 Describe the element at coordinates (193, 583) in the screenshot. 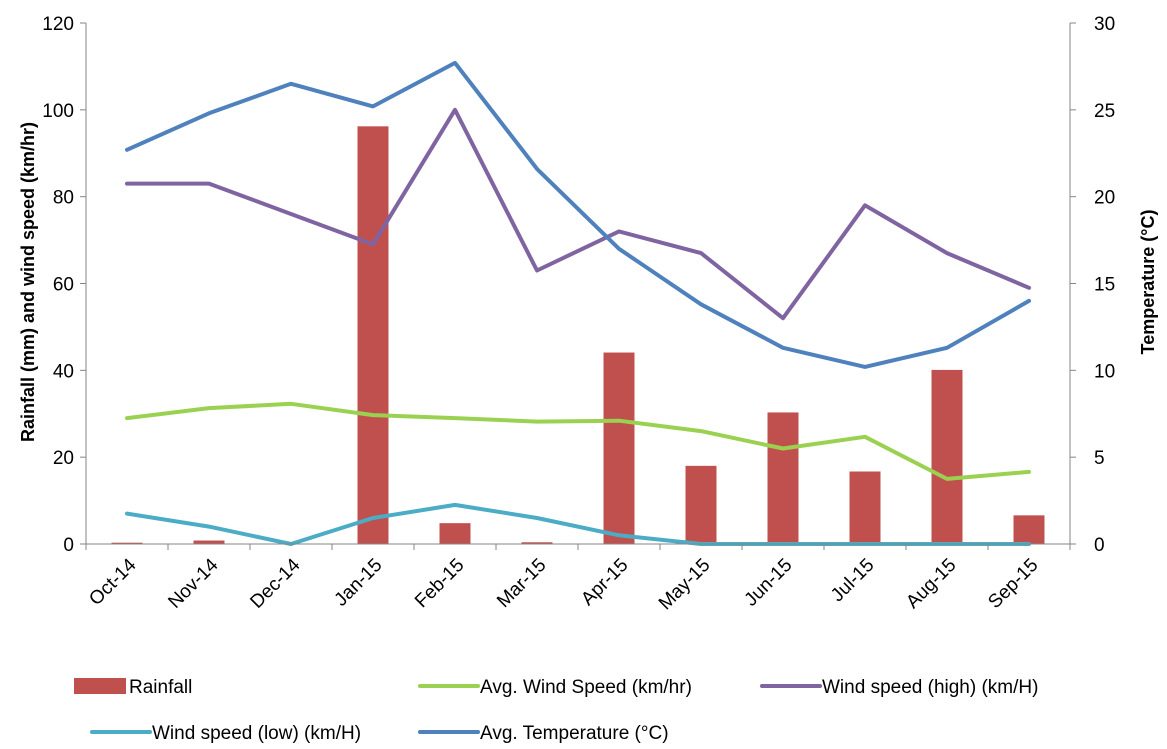

I see `x-tick-label: Nov-14` at that location.